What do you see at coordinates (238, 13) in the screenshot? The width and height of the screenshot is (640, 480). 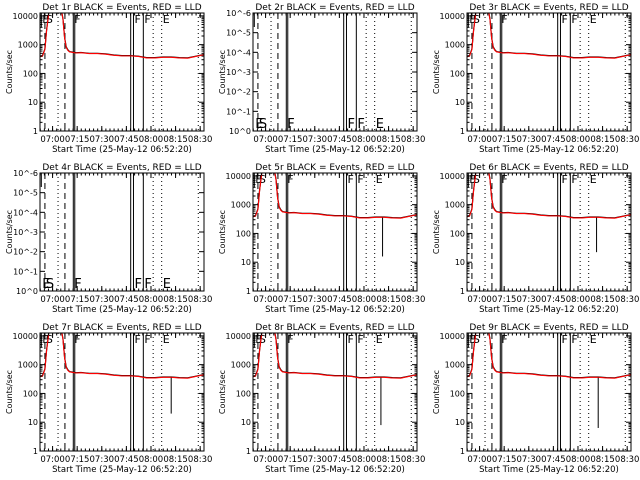 I see `y-tick-label: 10^-6` at bounding box center [238, 13].